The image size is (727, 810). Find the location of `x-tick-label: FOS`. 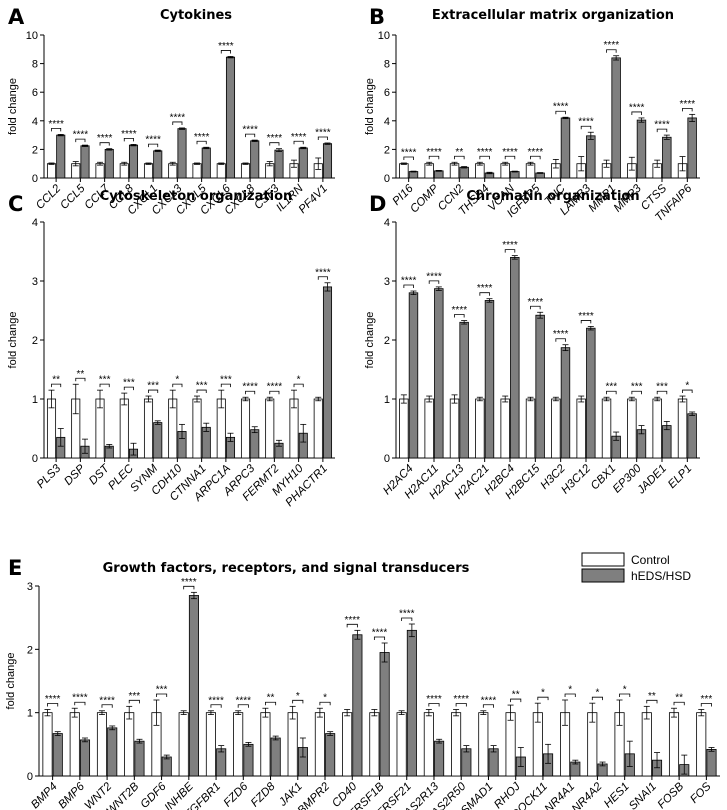

x-tick-label: FOS is located at coordinates (700, 792).